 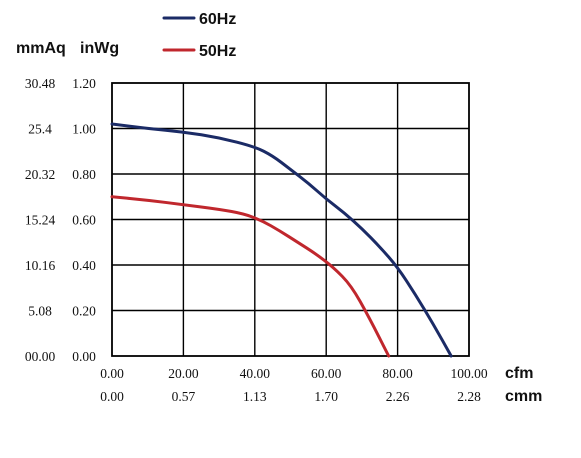 What do you see at coordinates (217, 51) in the screenshot?
I see `legend-label-50hz: 50Hz` at bounding box center [217, 51].